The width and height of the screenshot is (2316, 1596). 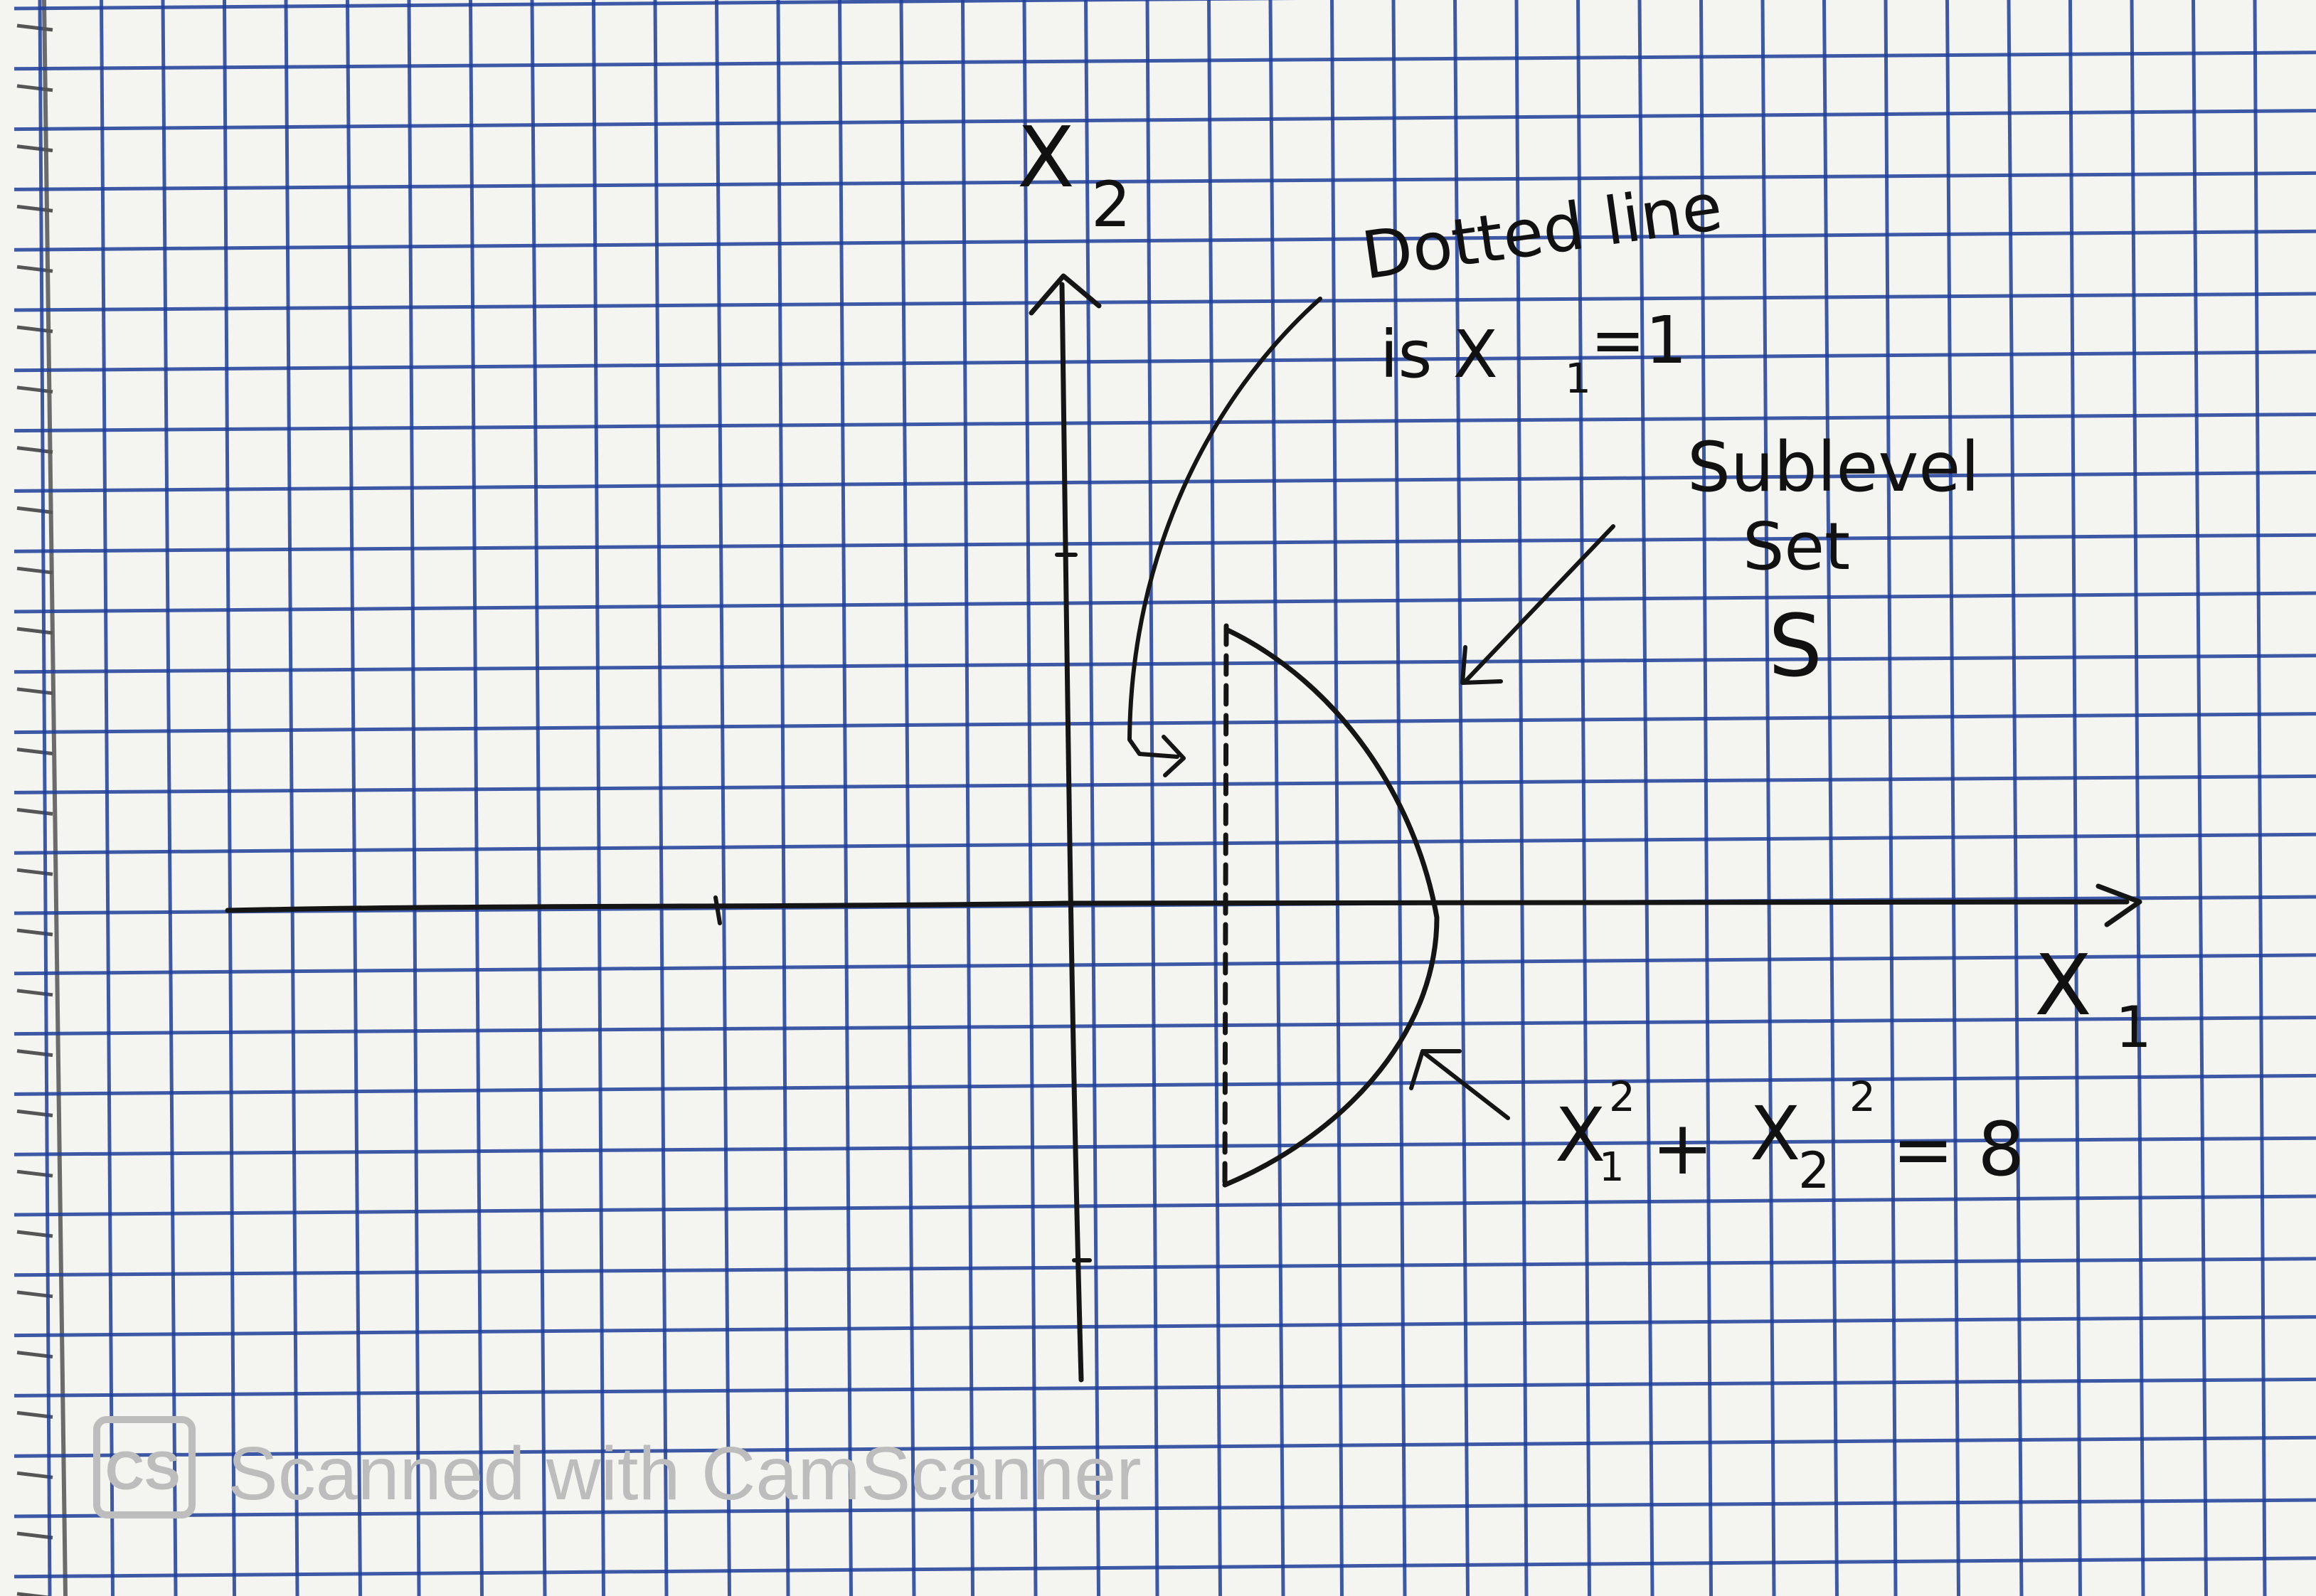 What do you see at coordinates (2133, 1027) in the screenshot?
I see `x1-axis-subscript: 1` at bounding box center [2133, 1027].